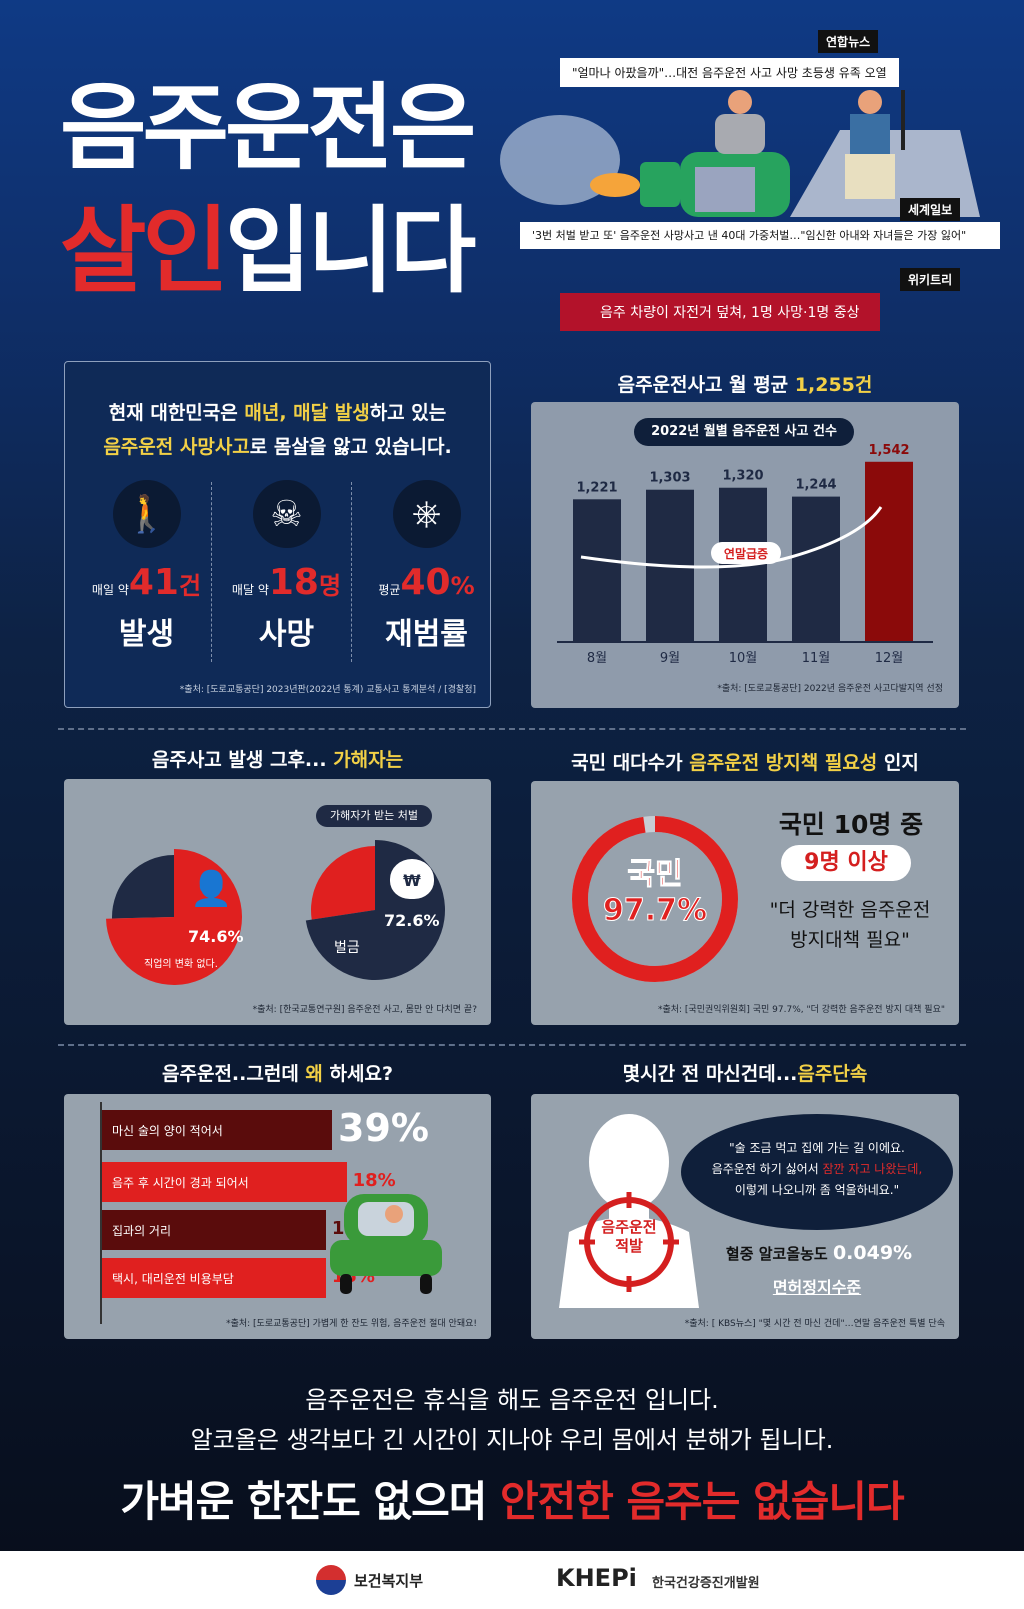 Image resolution: width=1024 pixels, height=1609 pixels. What do you see at coordinates (146, 514) in the screenshot?
I see `falling-person-icon: 🚶` at bounding box center [146, 514].